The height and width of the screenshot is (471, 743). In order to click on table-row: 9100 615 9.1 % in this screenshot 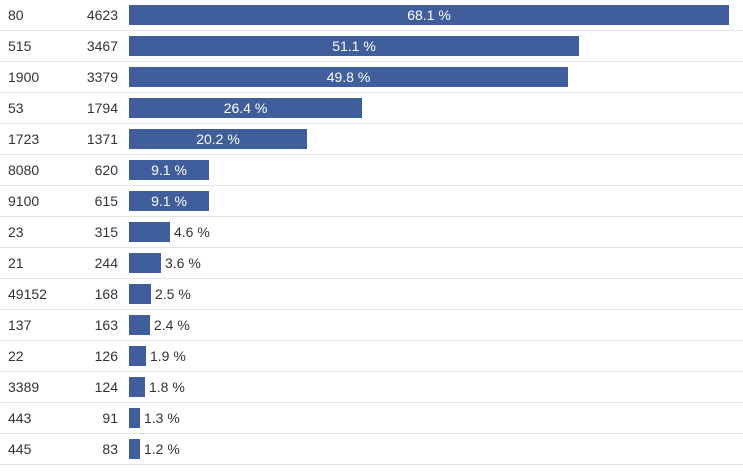, I will do `click(371, 201)`.